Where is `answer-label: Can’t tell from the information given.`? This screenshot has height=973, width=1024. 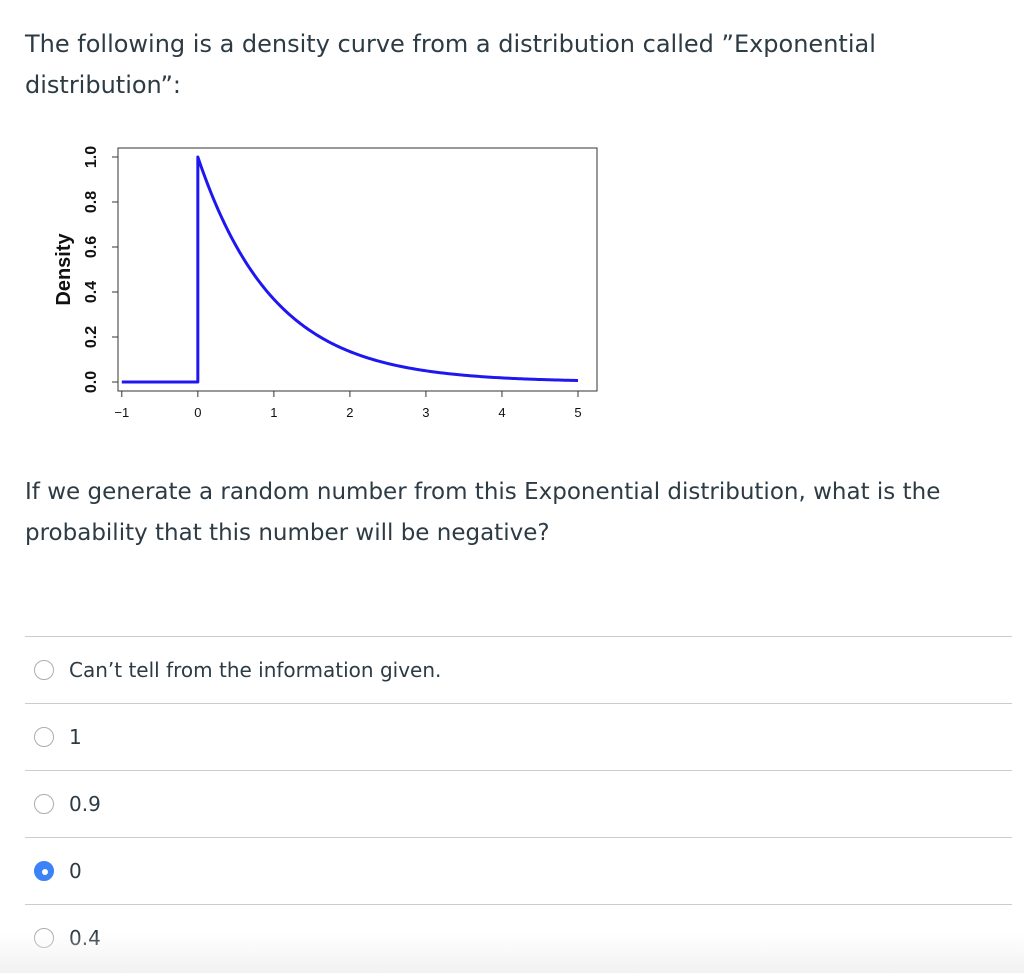
answer-label: Can’t tell from the information given. is located at coordinates (255, 670).